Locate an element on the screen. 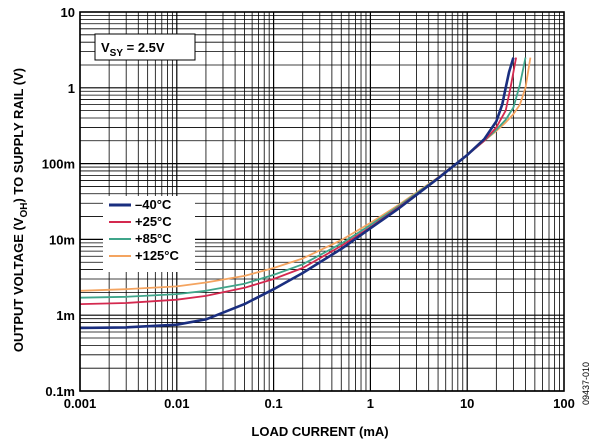  x-tick-label: 10 is located at coordinates (467, 403).